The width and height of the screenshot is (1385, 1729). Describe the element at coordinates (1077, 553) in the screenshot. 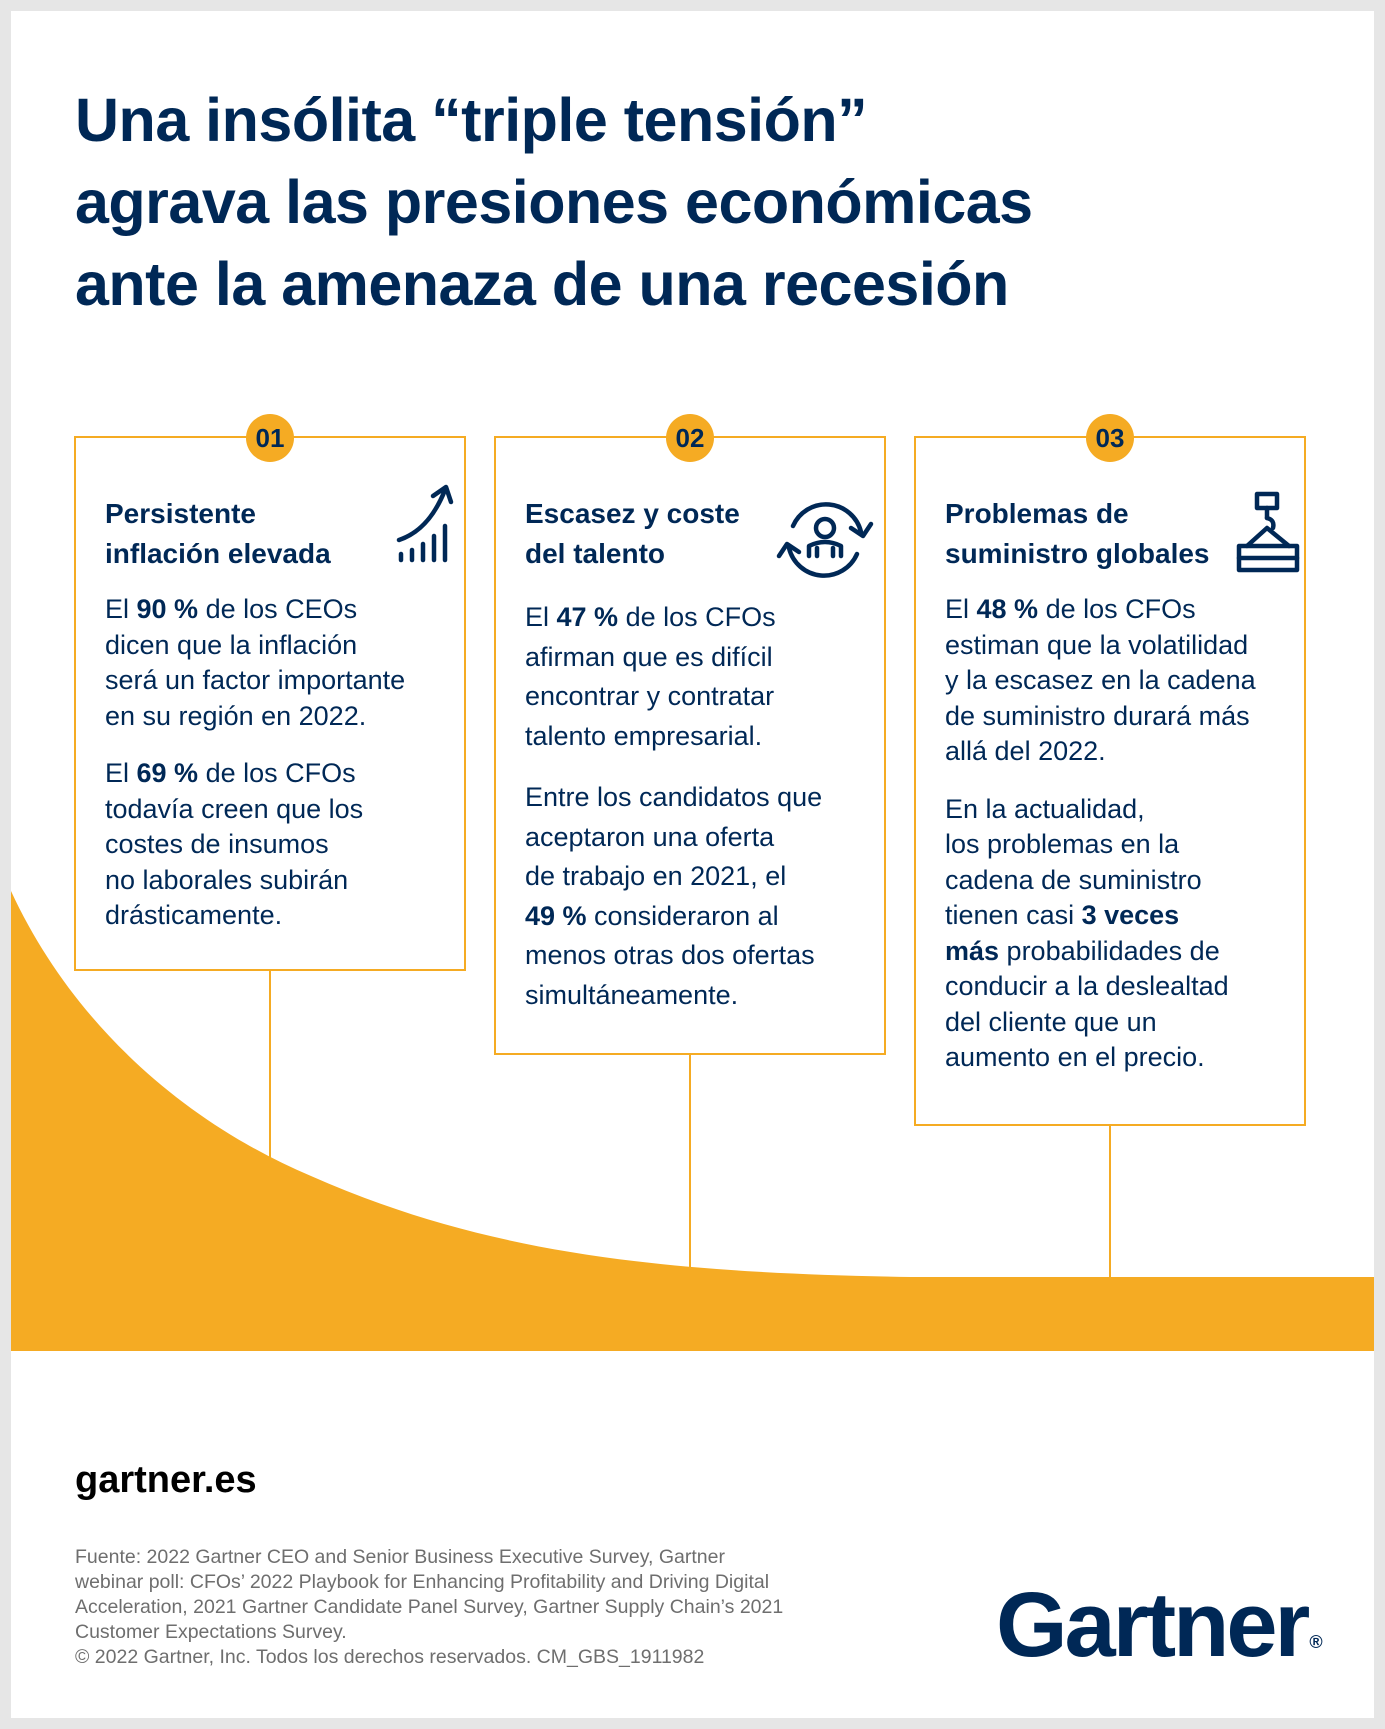

I see `card-title-line: suministro globales` at that location.